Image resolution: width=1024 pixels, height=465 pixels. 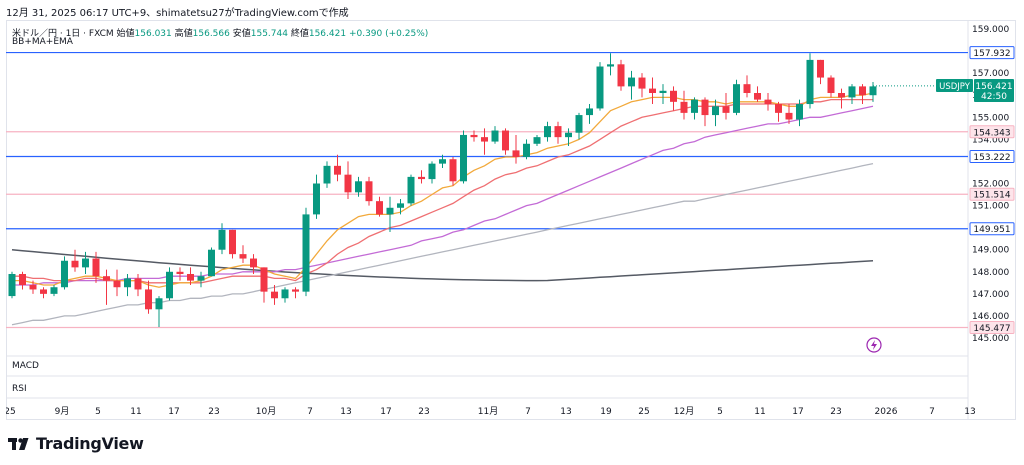 What do you see at coordinates (990, 317) in the screenshot?
I see `y-tick-label: 146.000` at bounding box center [990, 317].